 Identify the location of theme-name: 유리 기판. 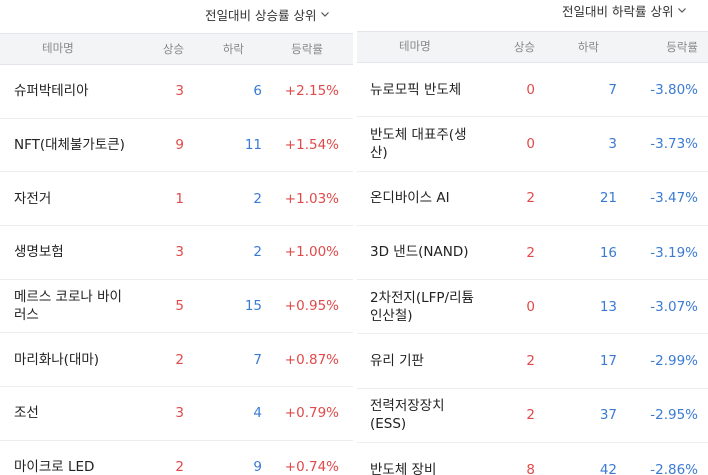
(397, 361).